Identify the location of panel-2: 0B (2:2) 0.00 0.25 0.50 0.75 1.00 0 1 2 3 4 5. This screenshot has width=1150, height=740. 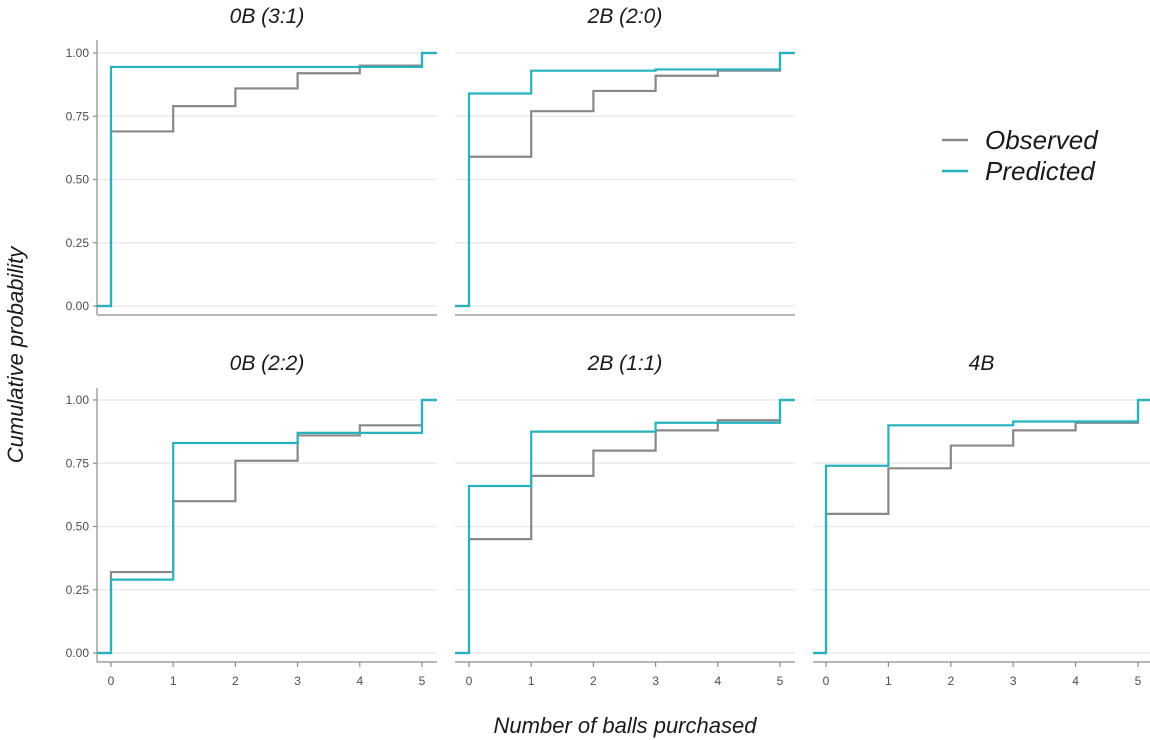
(251, 520).